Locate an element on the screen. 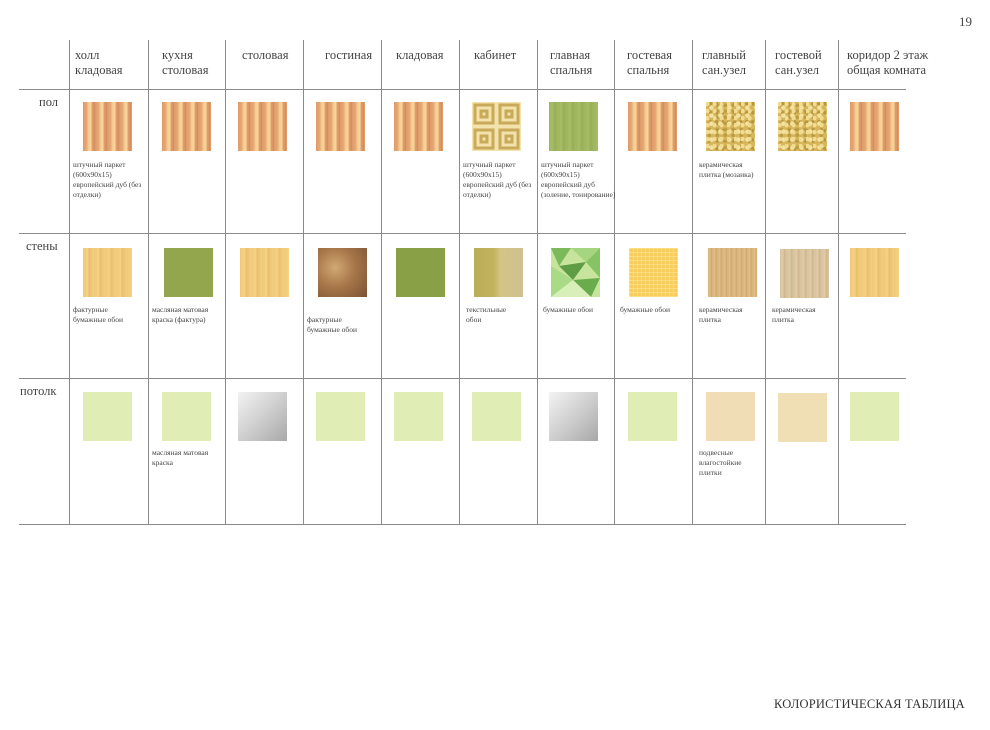  wall-note: текстильные обои is located at coordinates (486, 314).